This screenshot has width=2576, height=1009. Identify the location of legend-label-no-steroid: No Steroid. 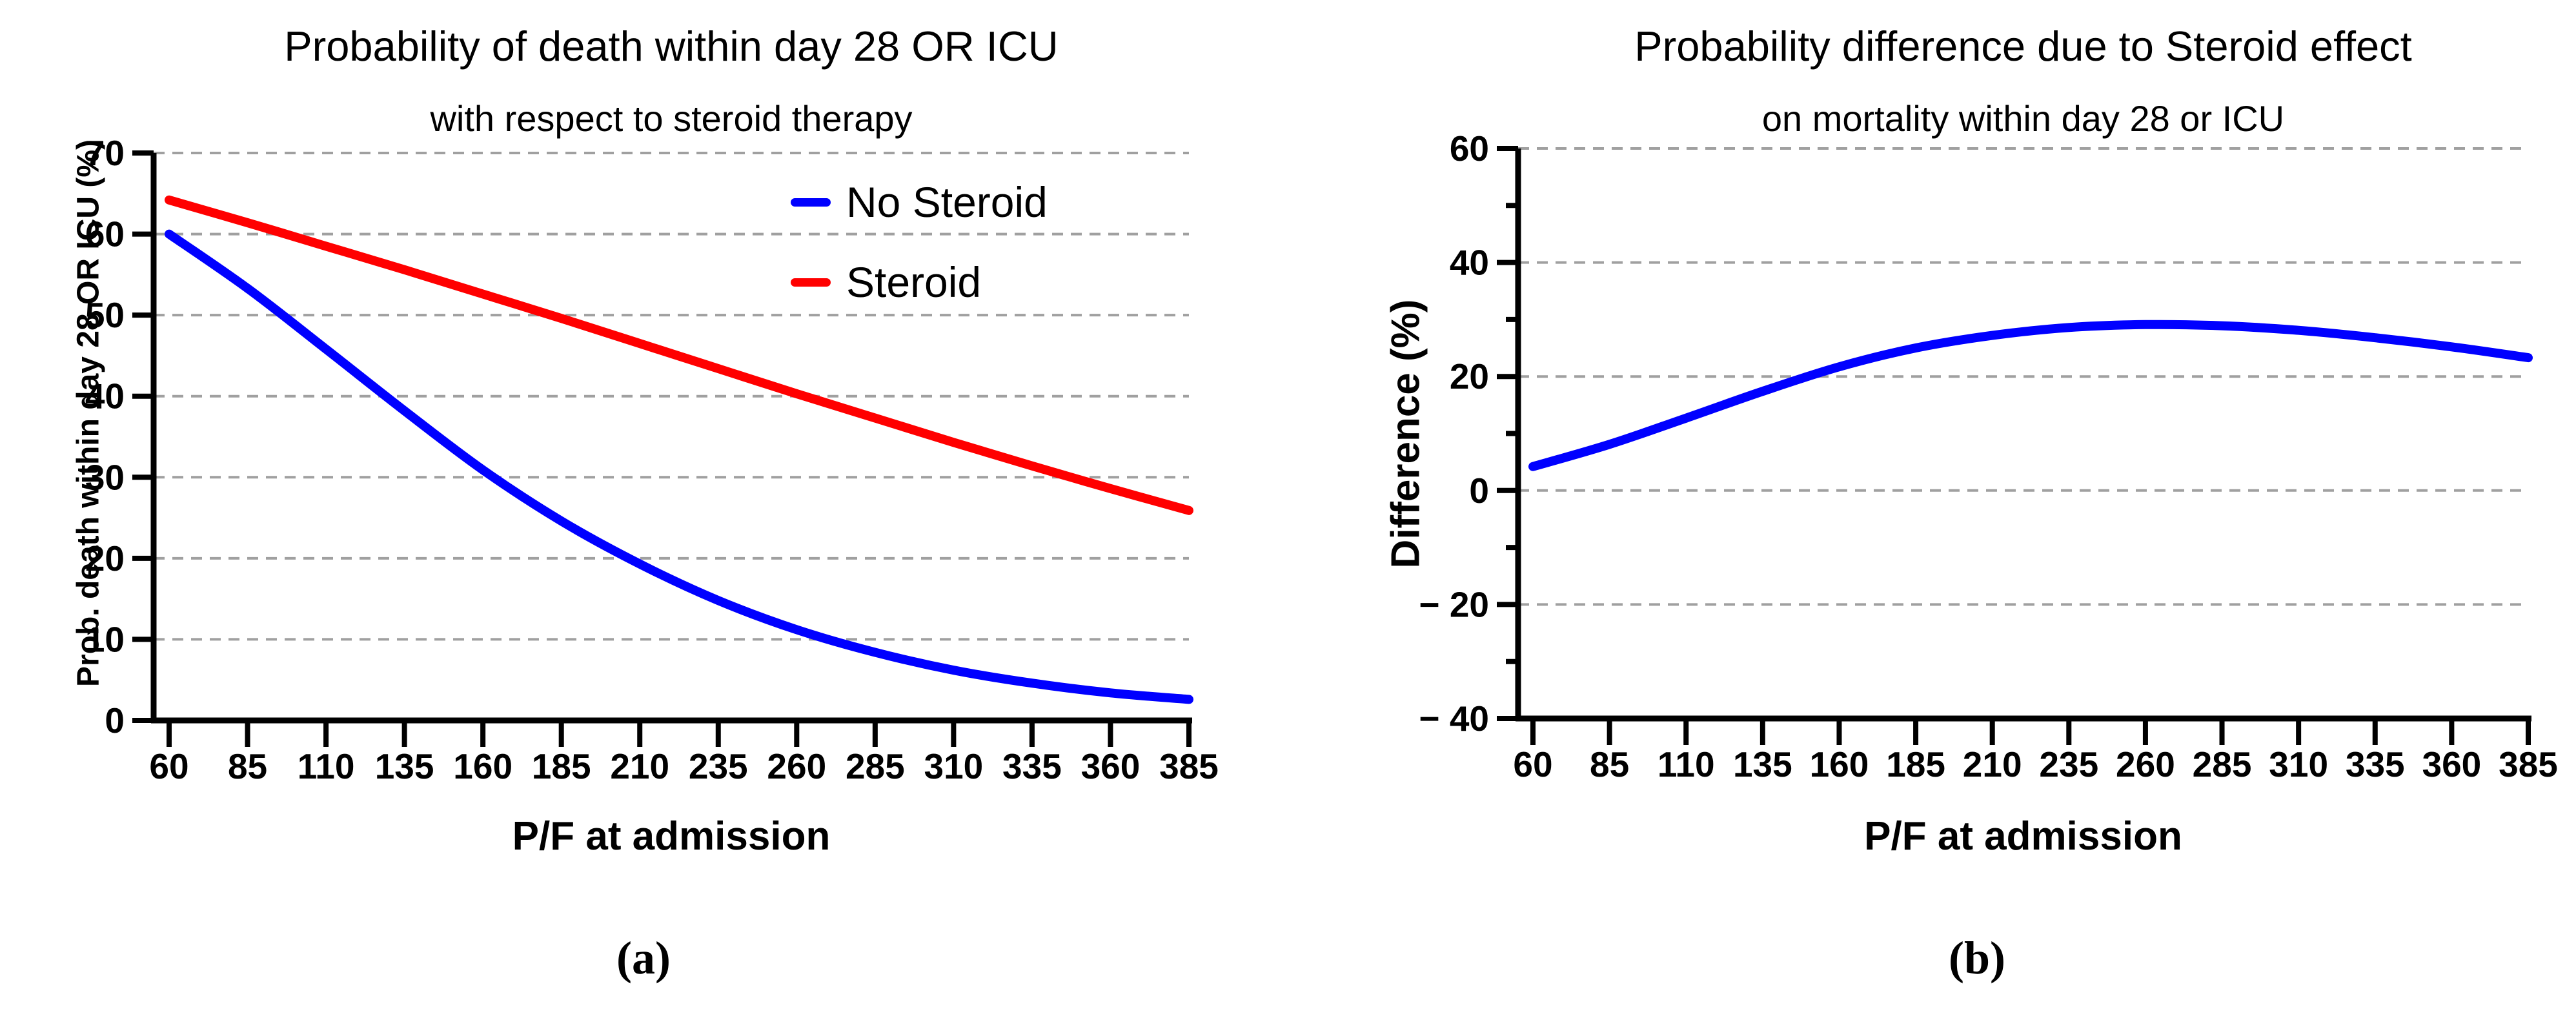
(947, 202).